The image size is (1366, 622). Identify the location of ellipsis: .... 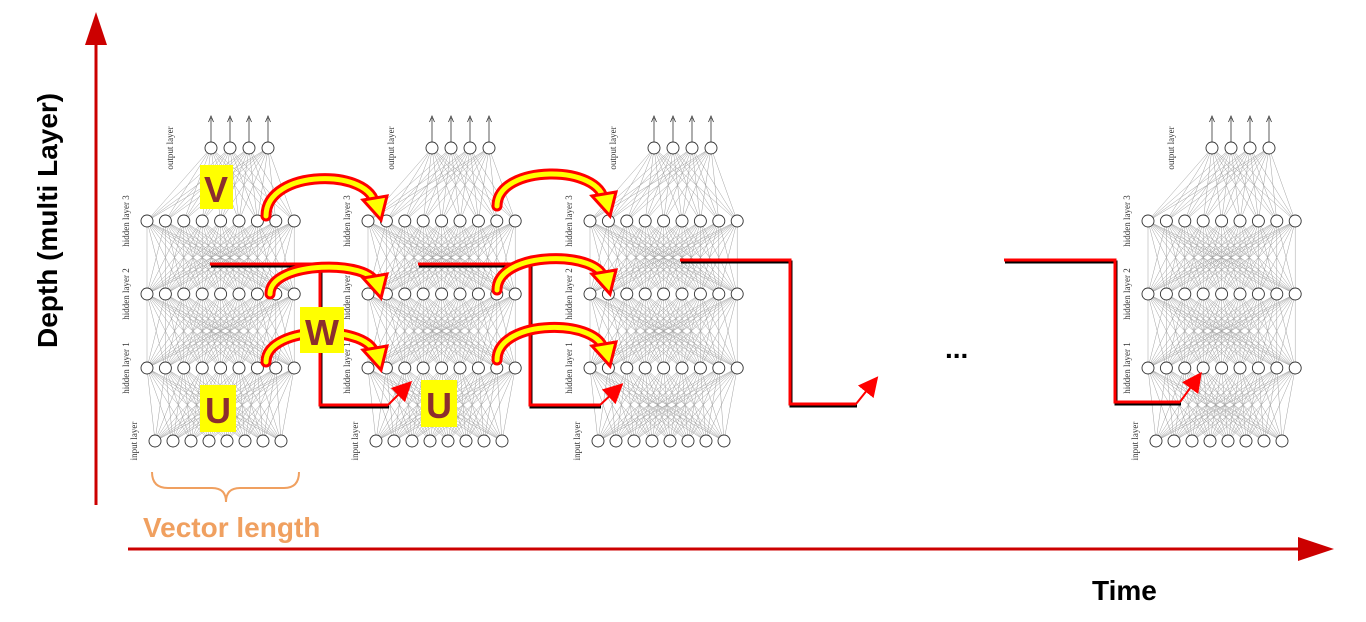
(956, 348).